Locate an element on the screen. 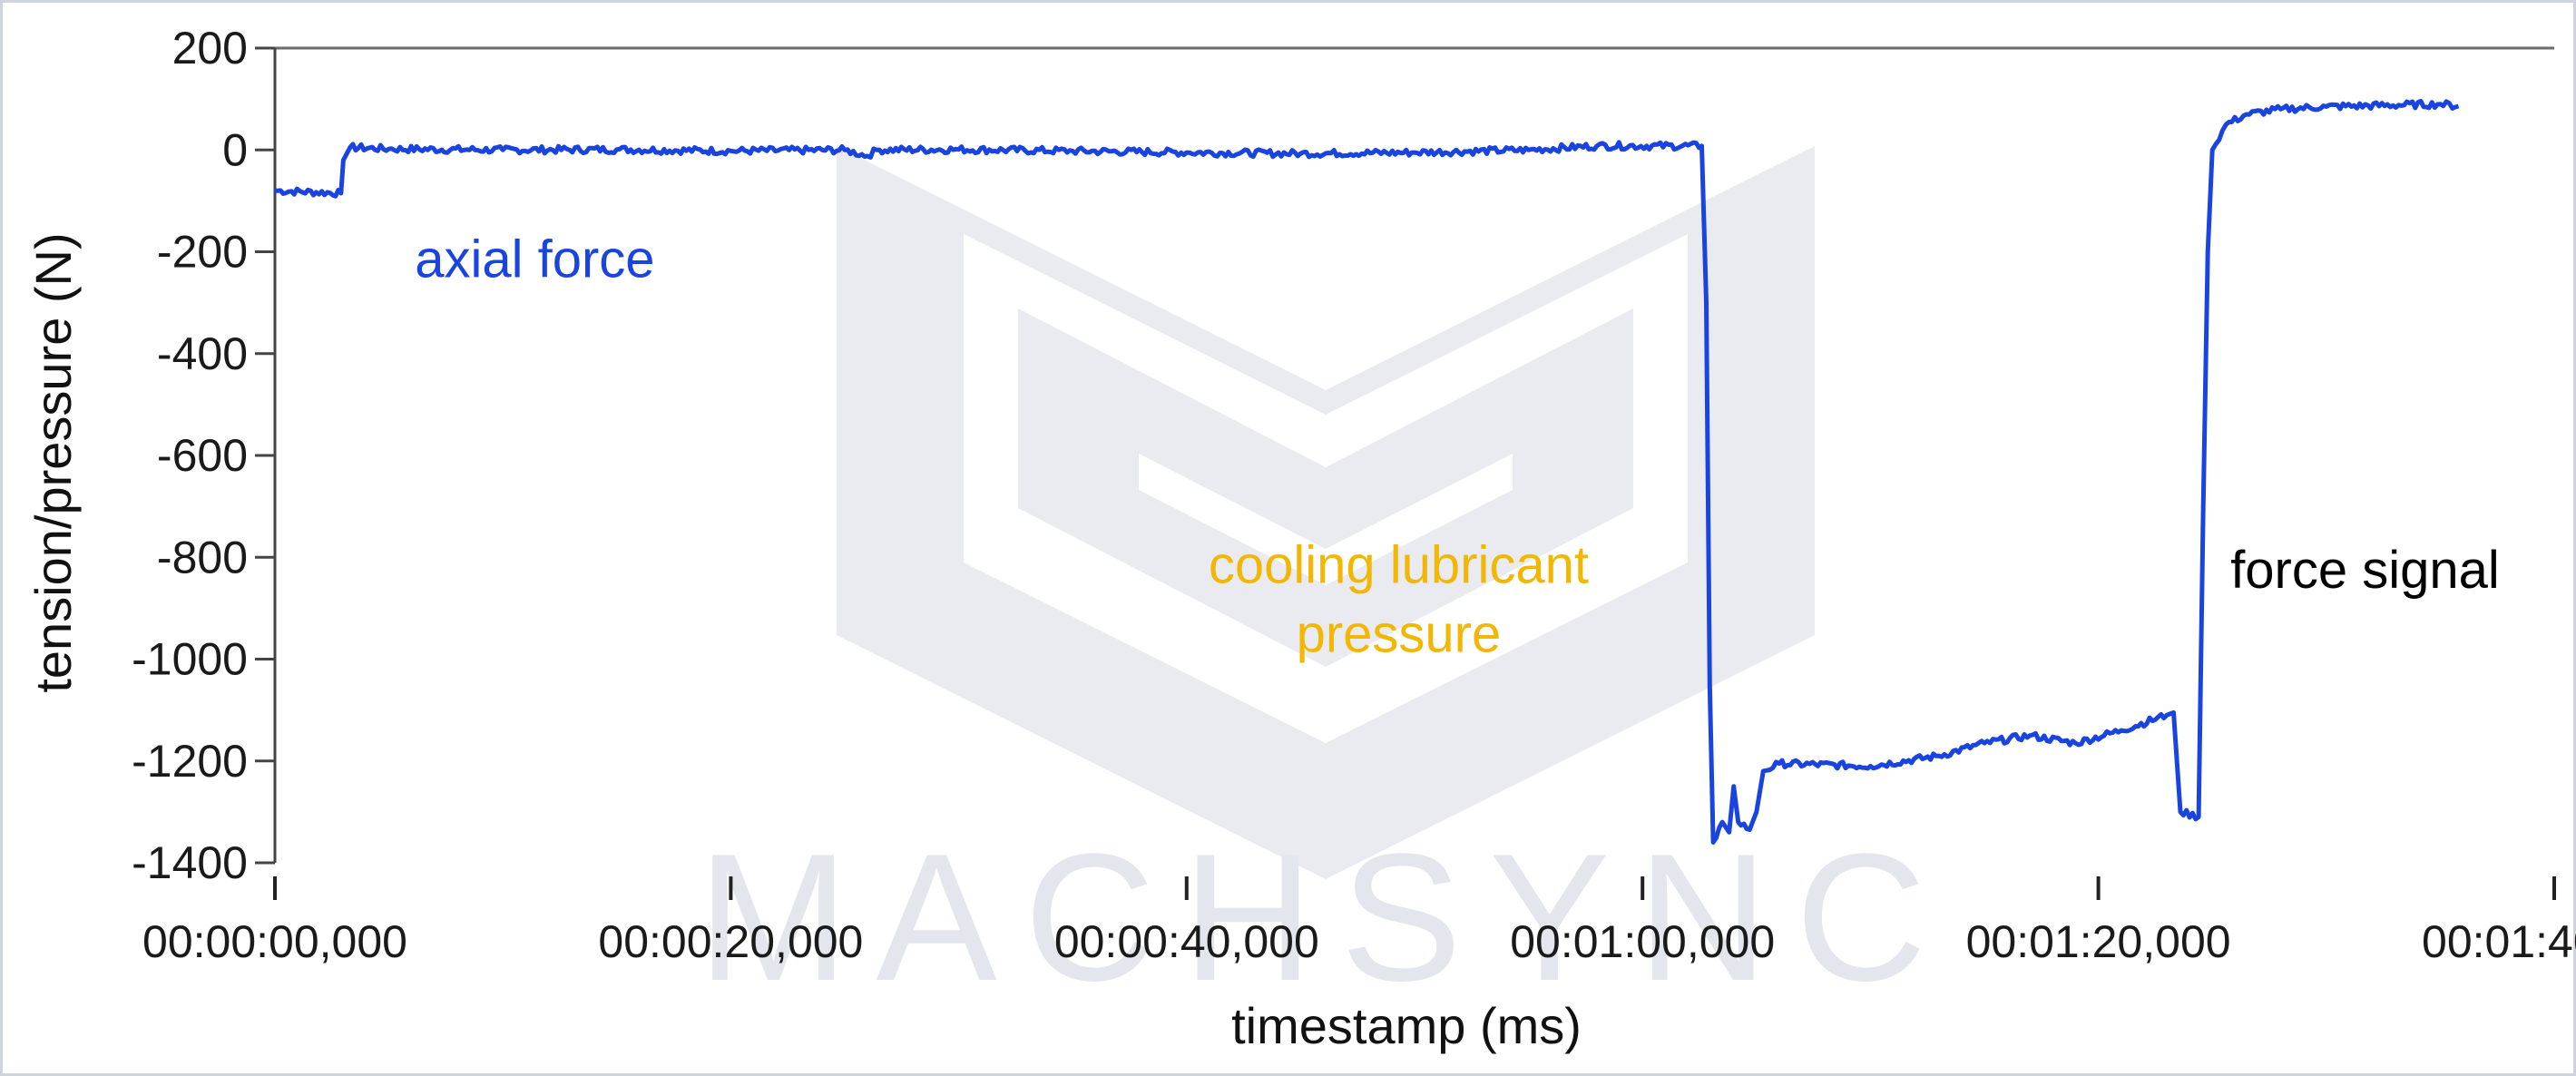 This screenshot has width=2576, height=1076. annotation-label: cooling lubricant pressure is located at coordinates (1399, 599).